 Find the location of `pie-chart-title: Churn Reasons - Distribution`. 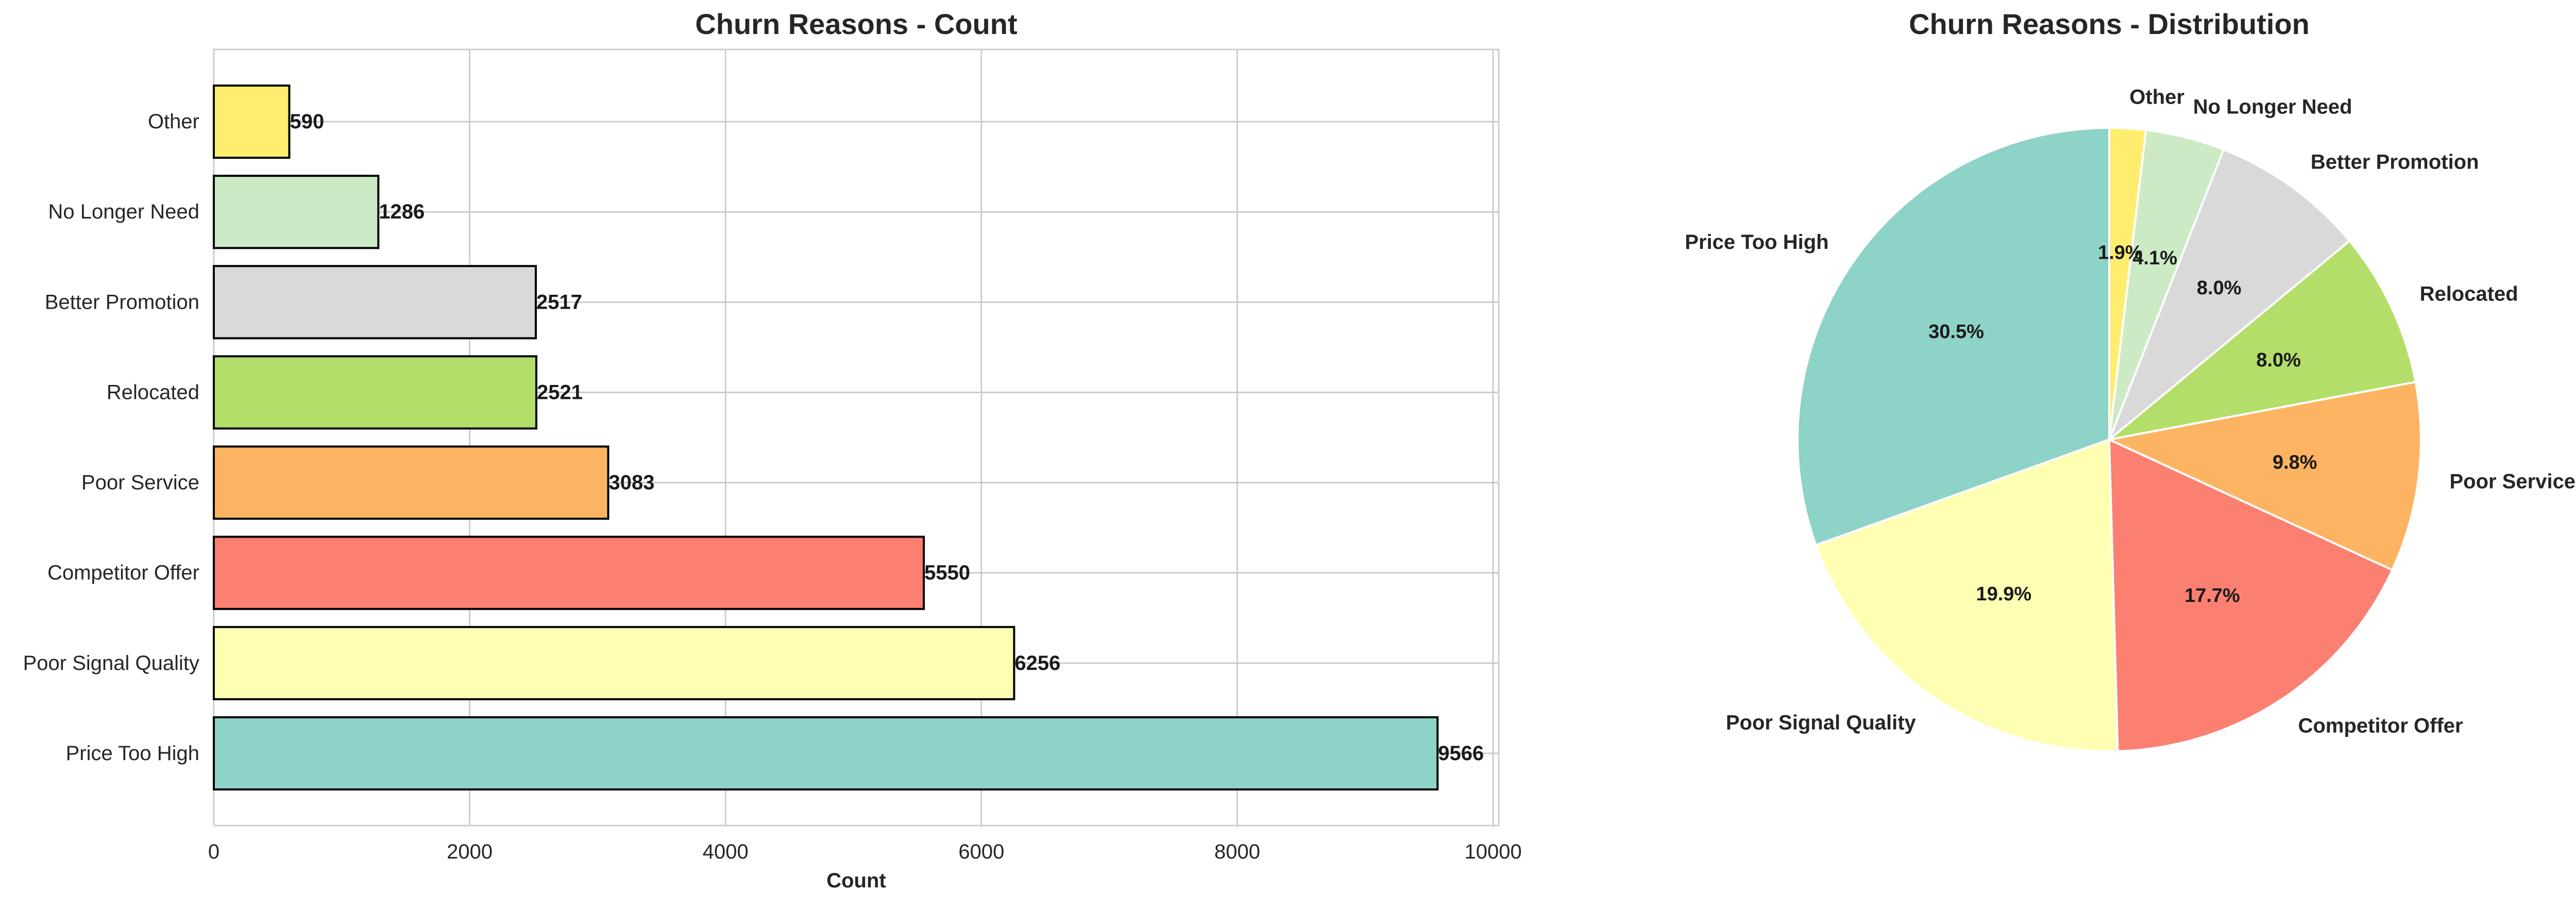

pie-chart-title: Churn Reasons - Distribution is located at coordinates (2109, 24).